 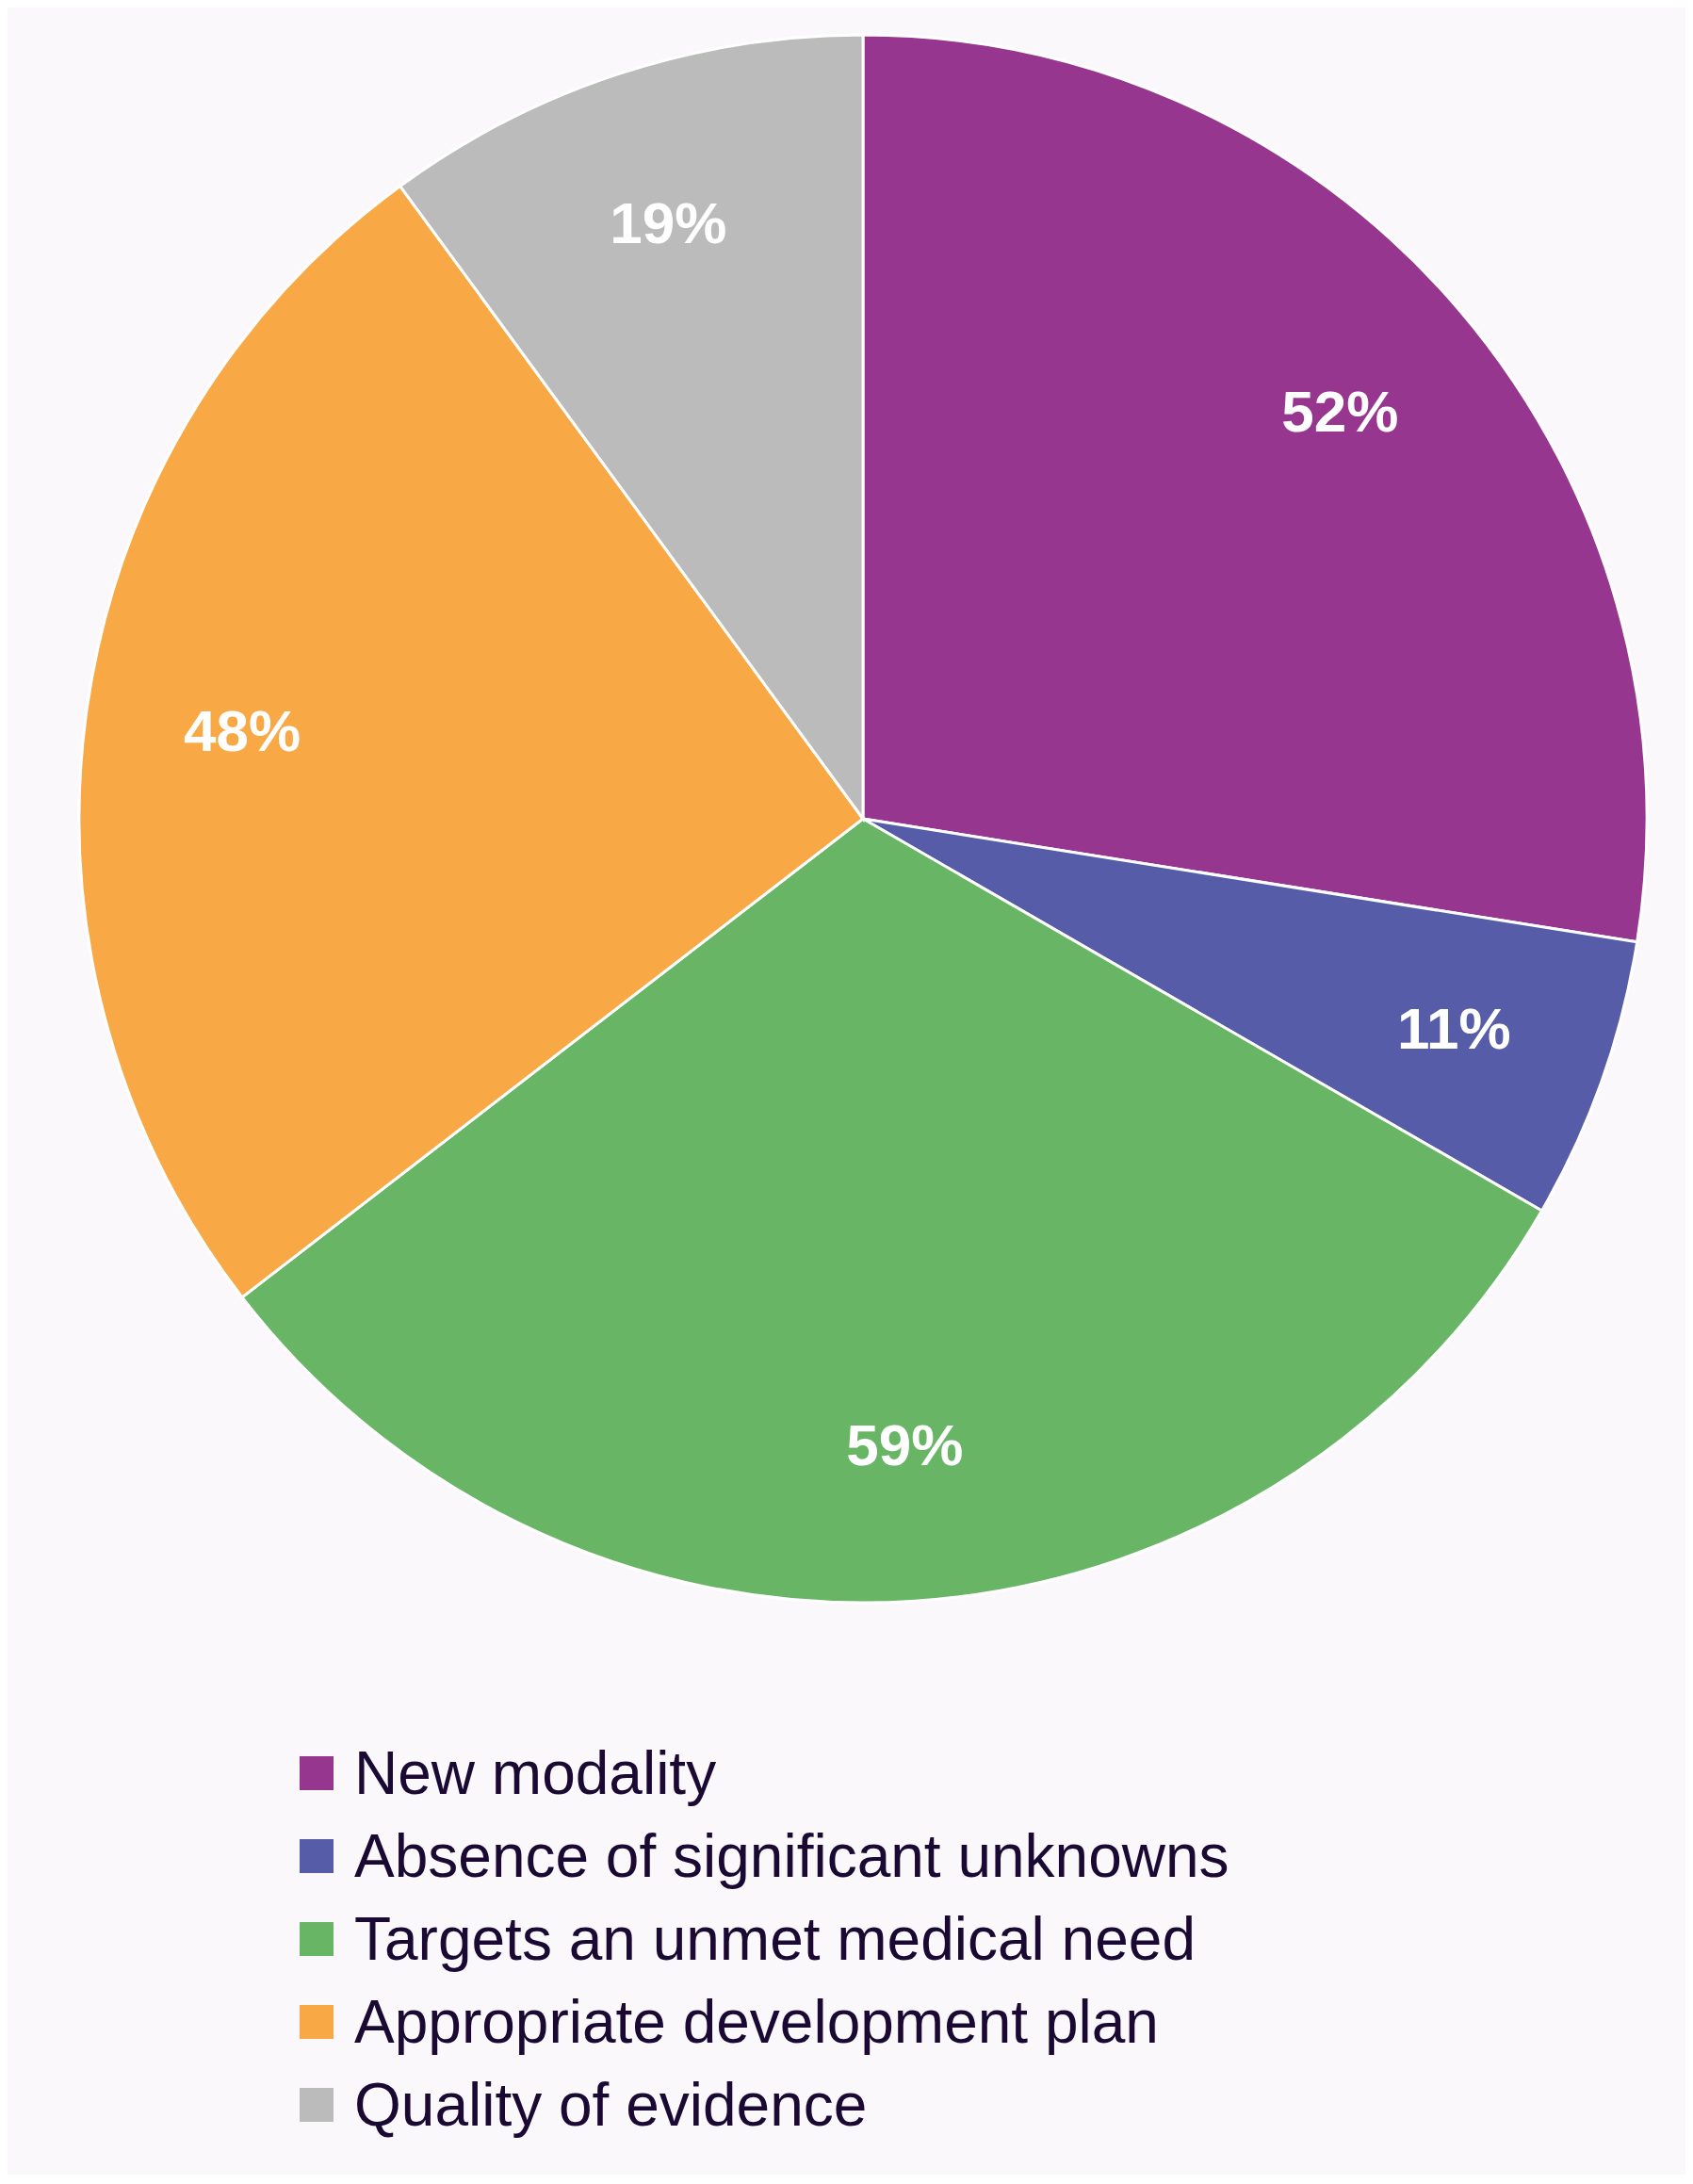 What do you see at coordinates (905, 1444) in the screenshot?
I see `data-label: 59%` at bounding box center [905, 1444].